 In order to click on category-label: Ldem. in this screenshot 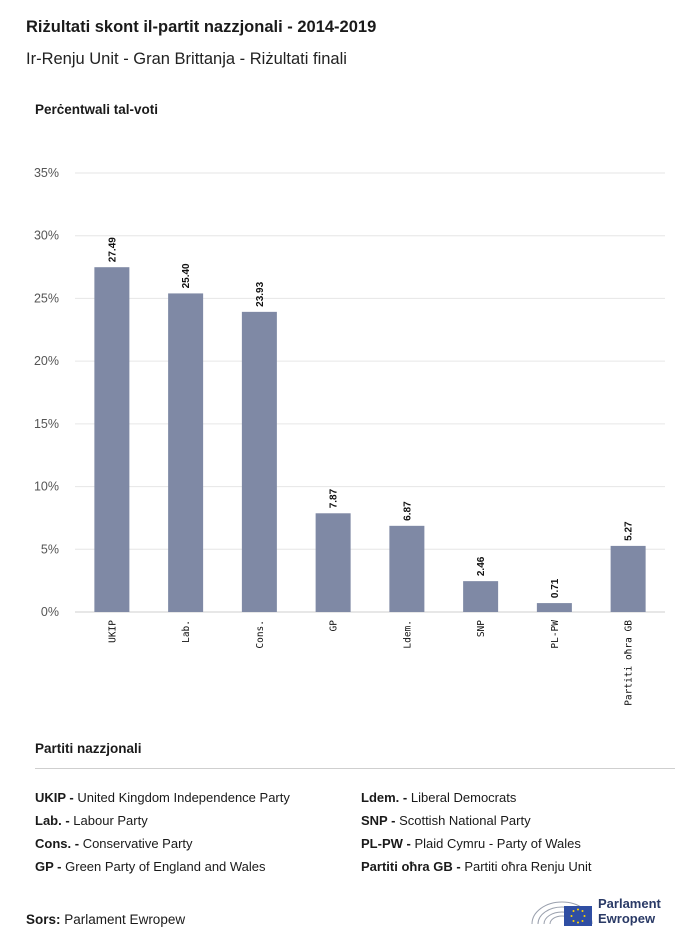, I will do `click(407, 634)`.